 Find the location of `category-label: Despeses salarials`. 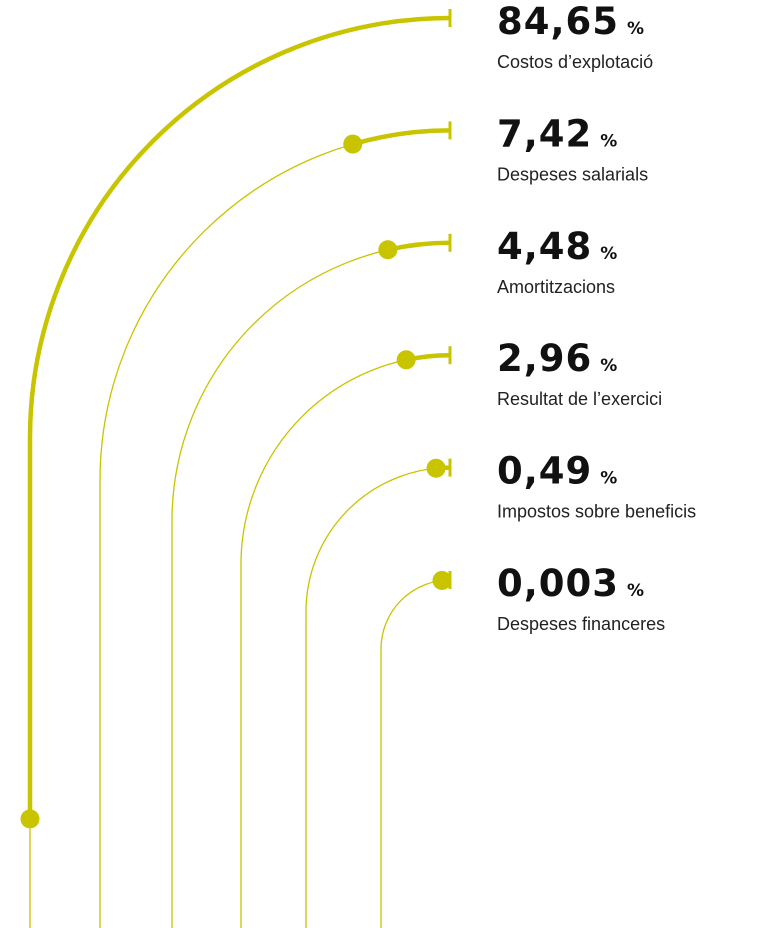

category-label: Despeses salarials is located at coordinates (572, 174).